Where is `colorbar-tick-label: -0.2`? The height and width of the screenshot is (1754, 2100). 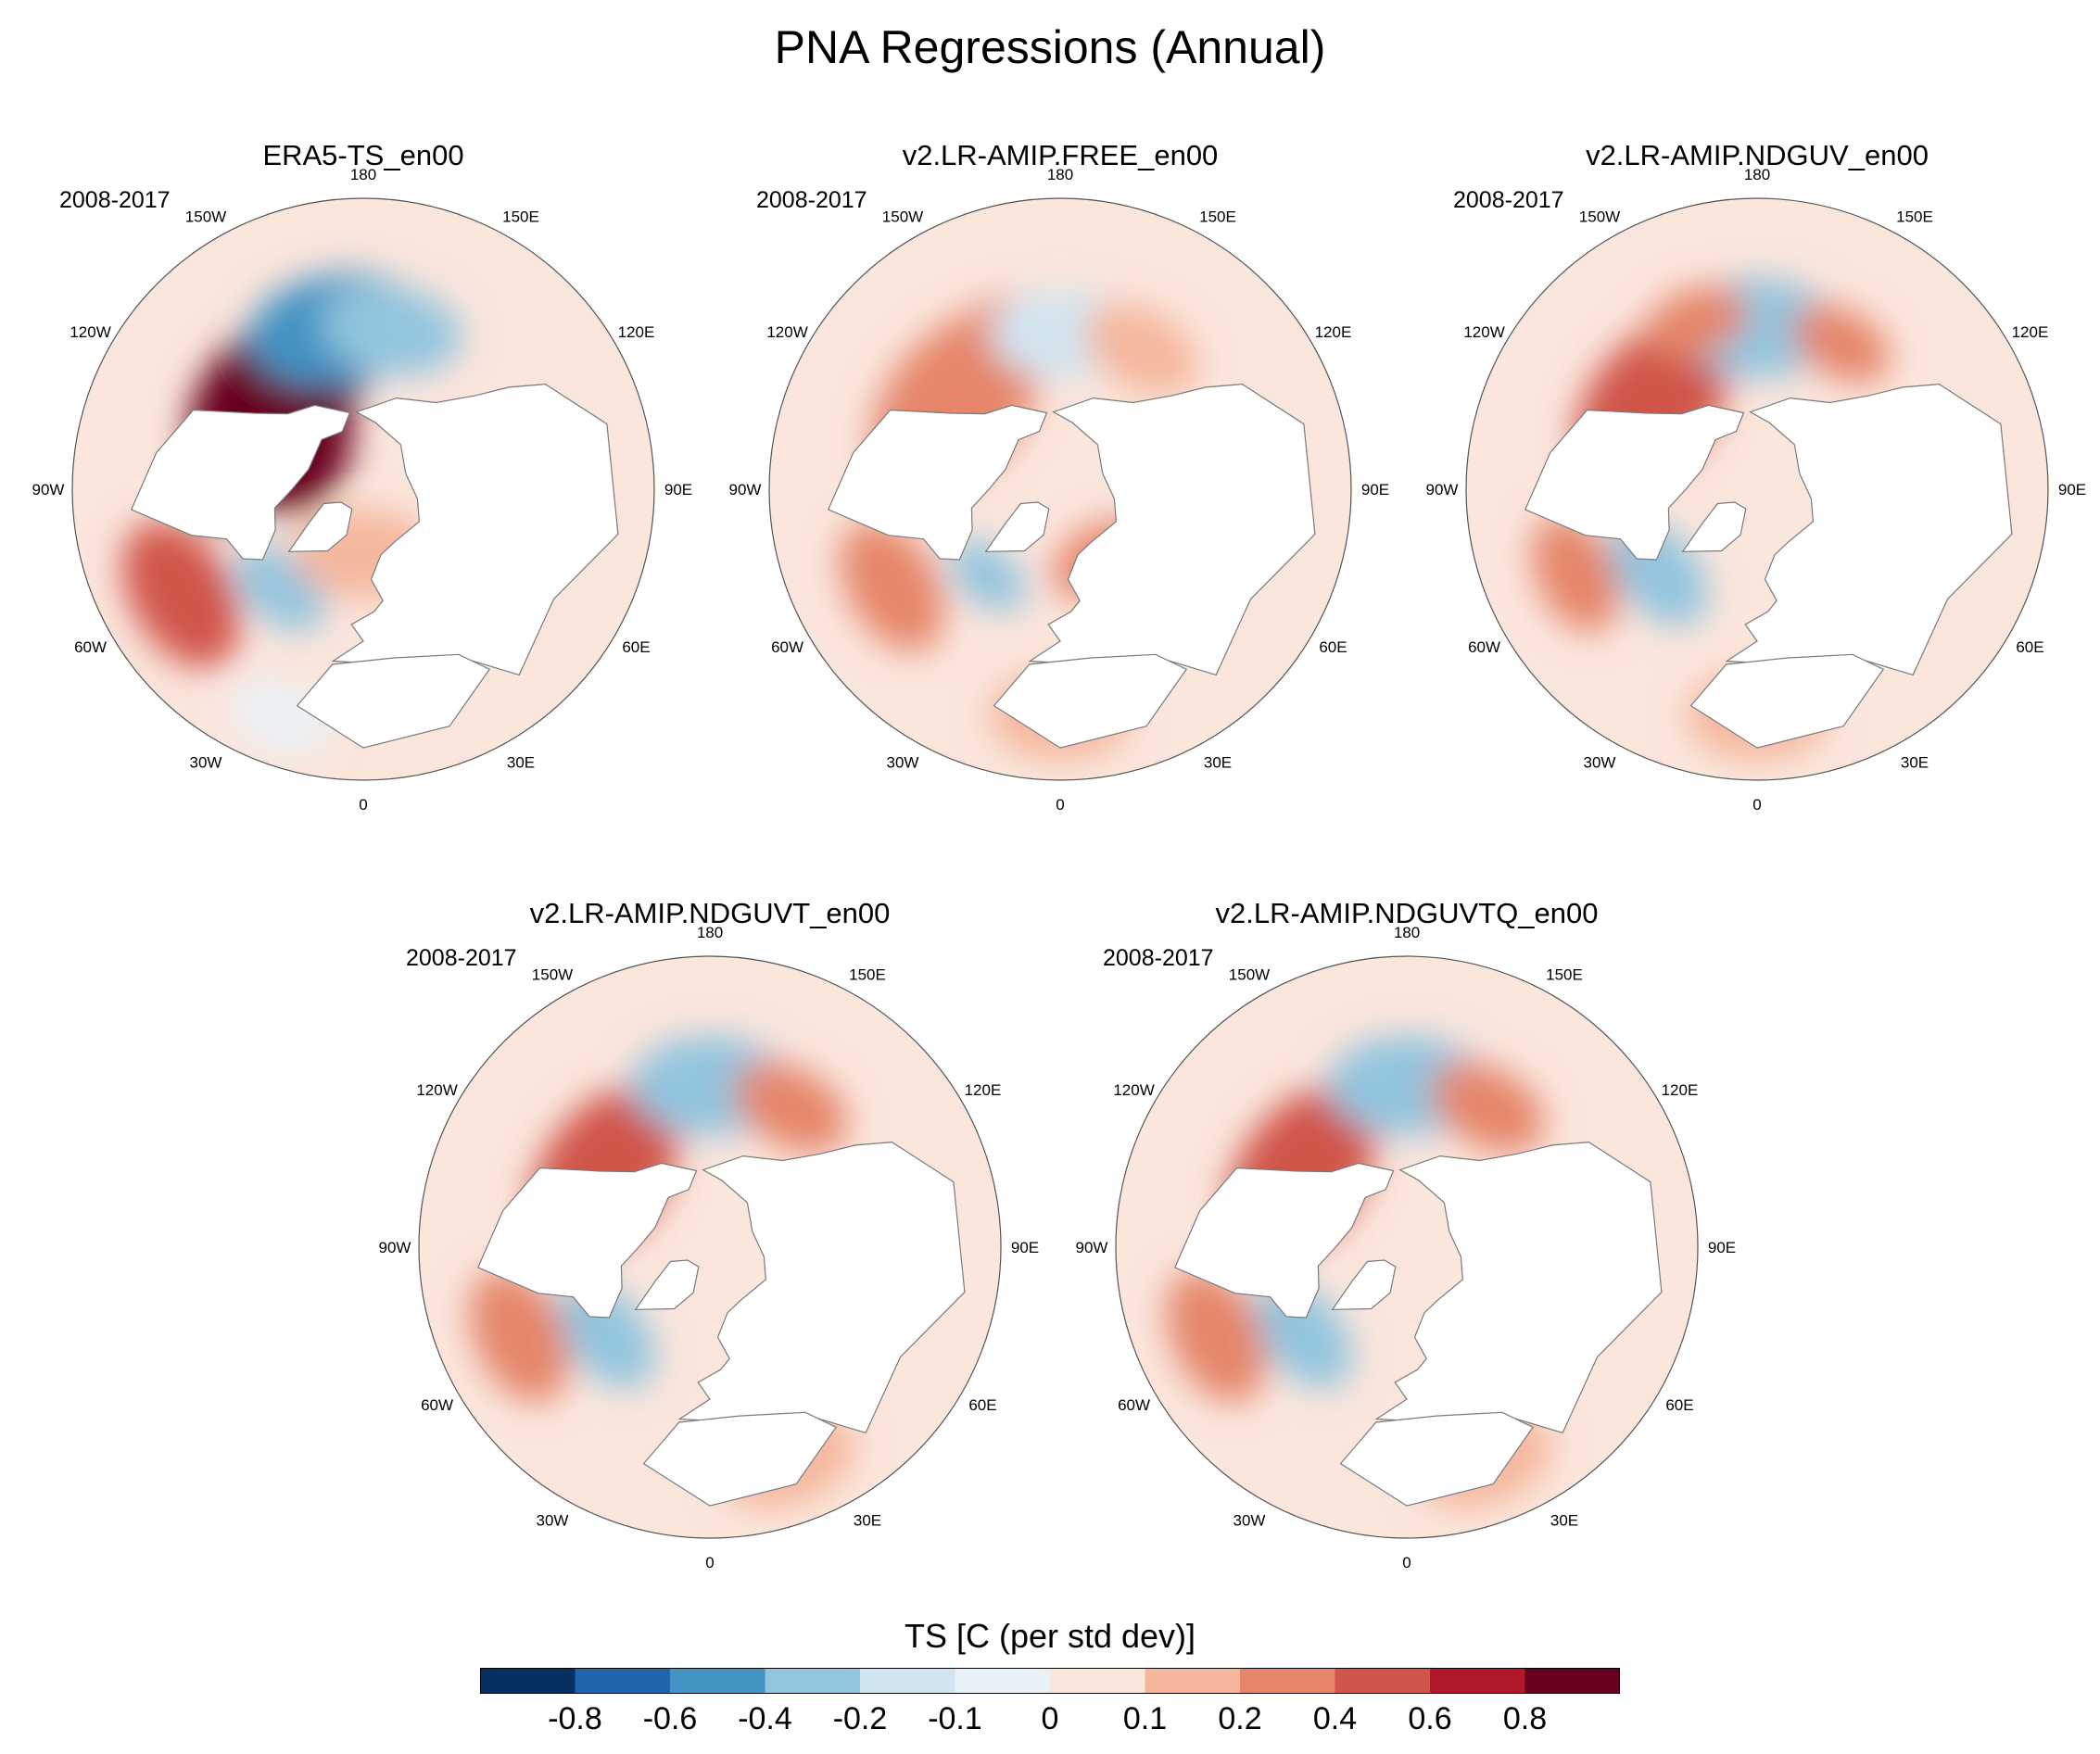
colorbar-tick-label: -0.2 is located at coordinates (860, 1718).